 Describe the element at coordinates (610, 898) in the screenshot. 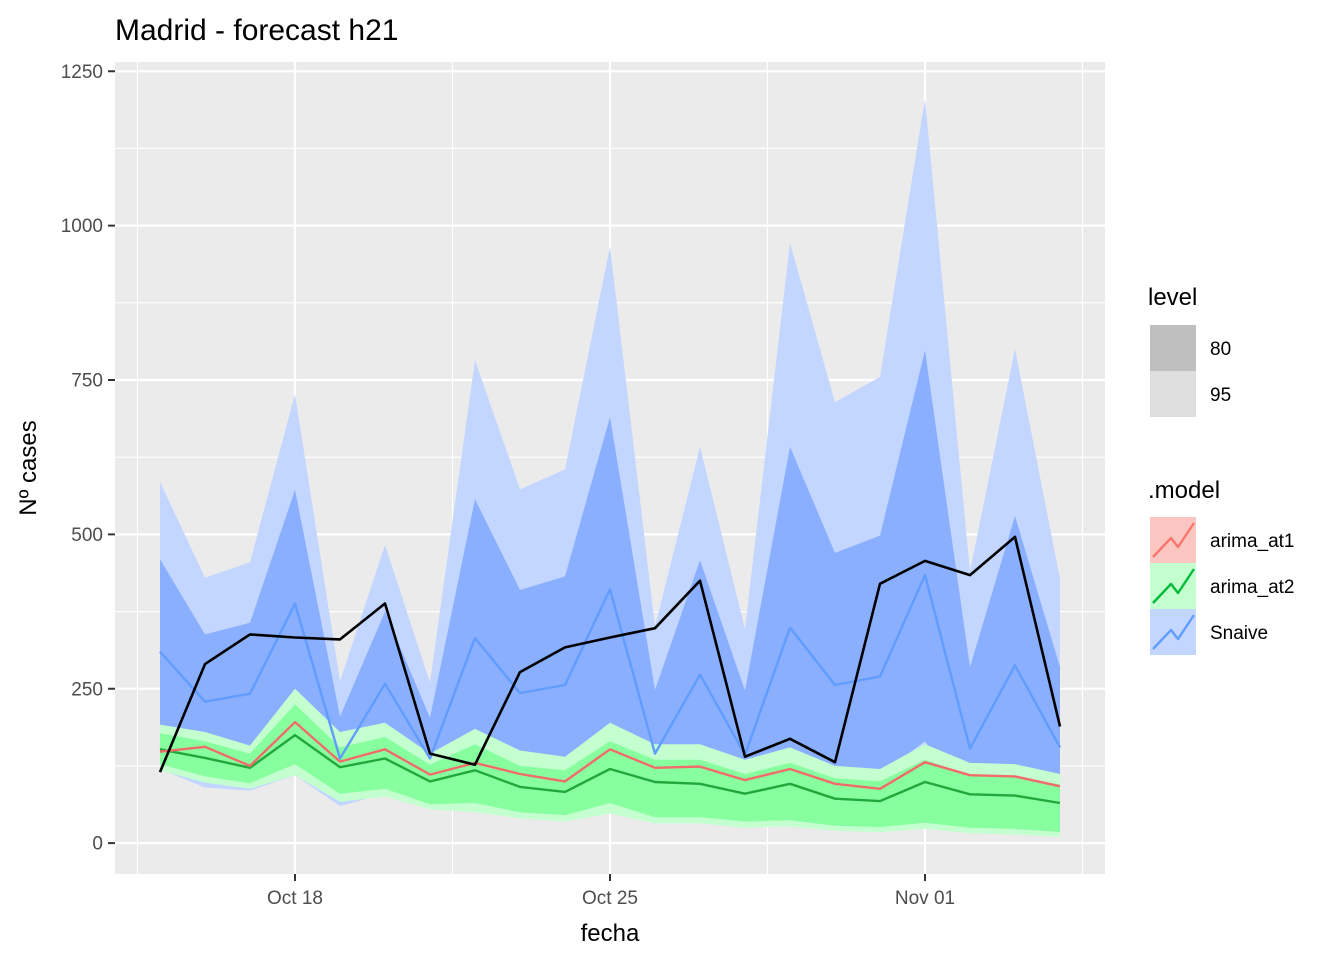

I see `x-tick-label: Oct 25` at that location.